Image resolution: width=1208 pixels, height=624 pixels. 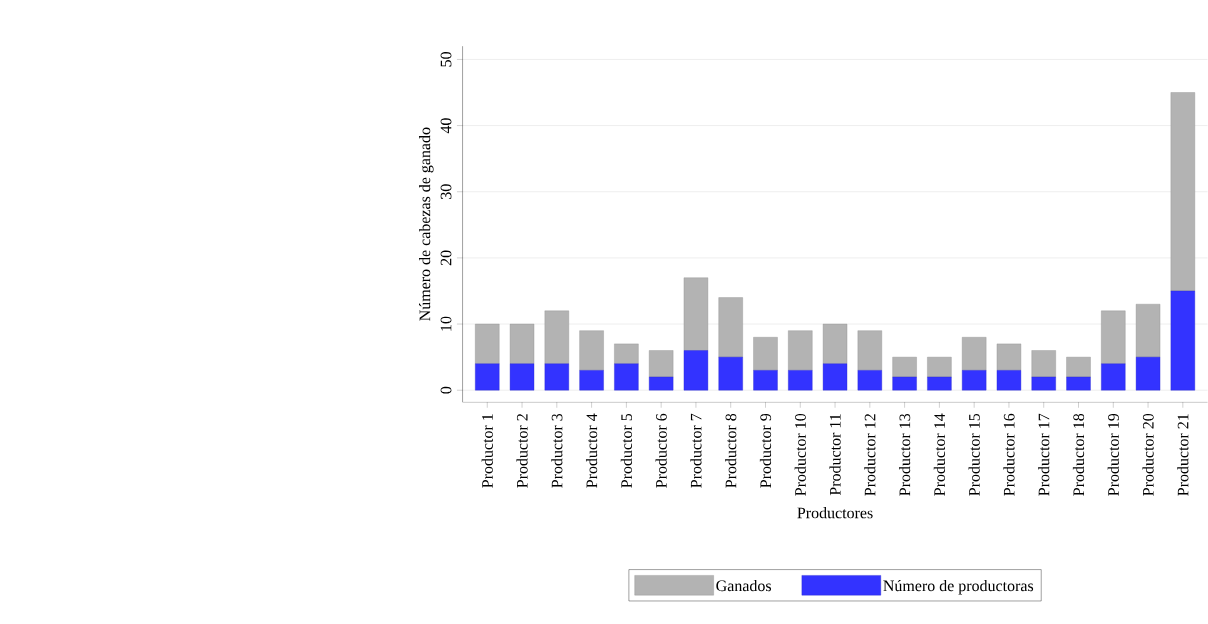 What do you see at coordinates (661, 450) in the screenshot?
I see `x-tick-label: Productor 6` at bounding box center [661, 450].